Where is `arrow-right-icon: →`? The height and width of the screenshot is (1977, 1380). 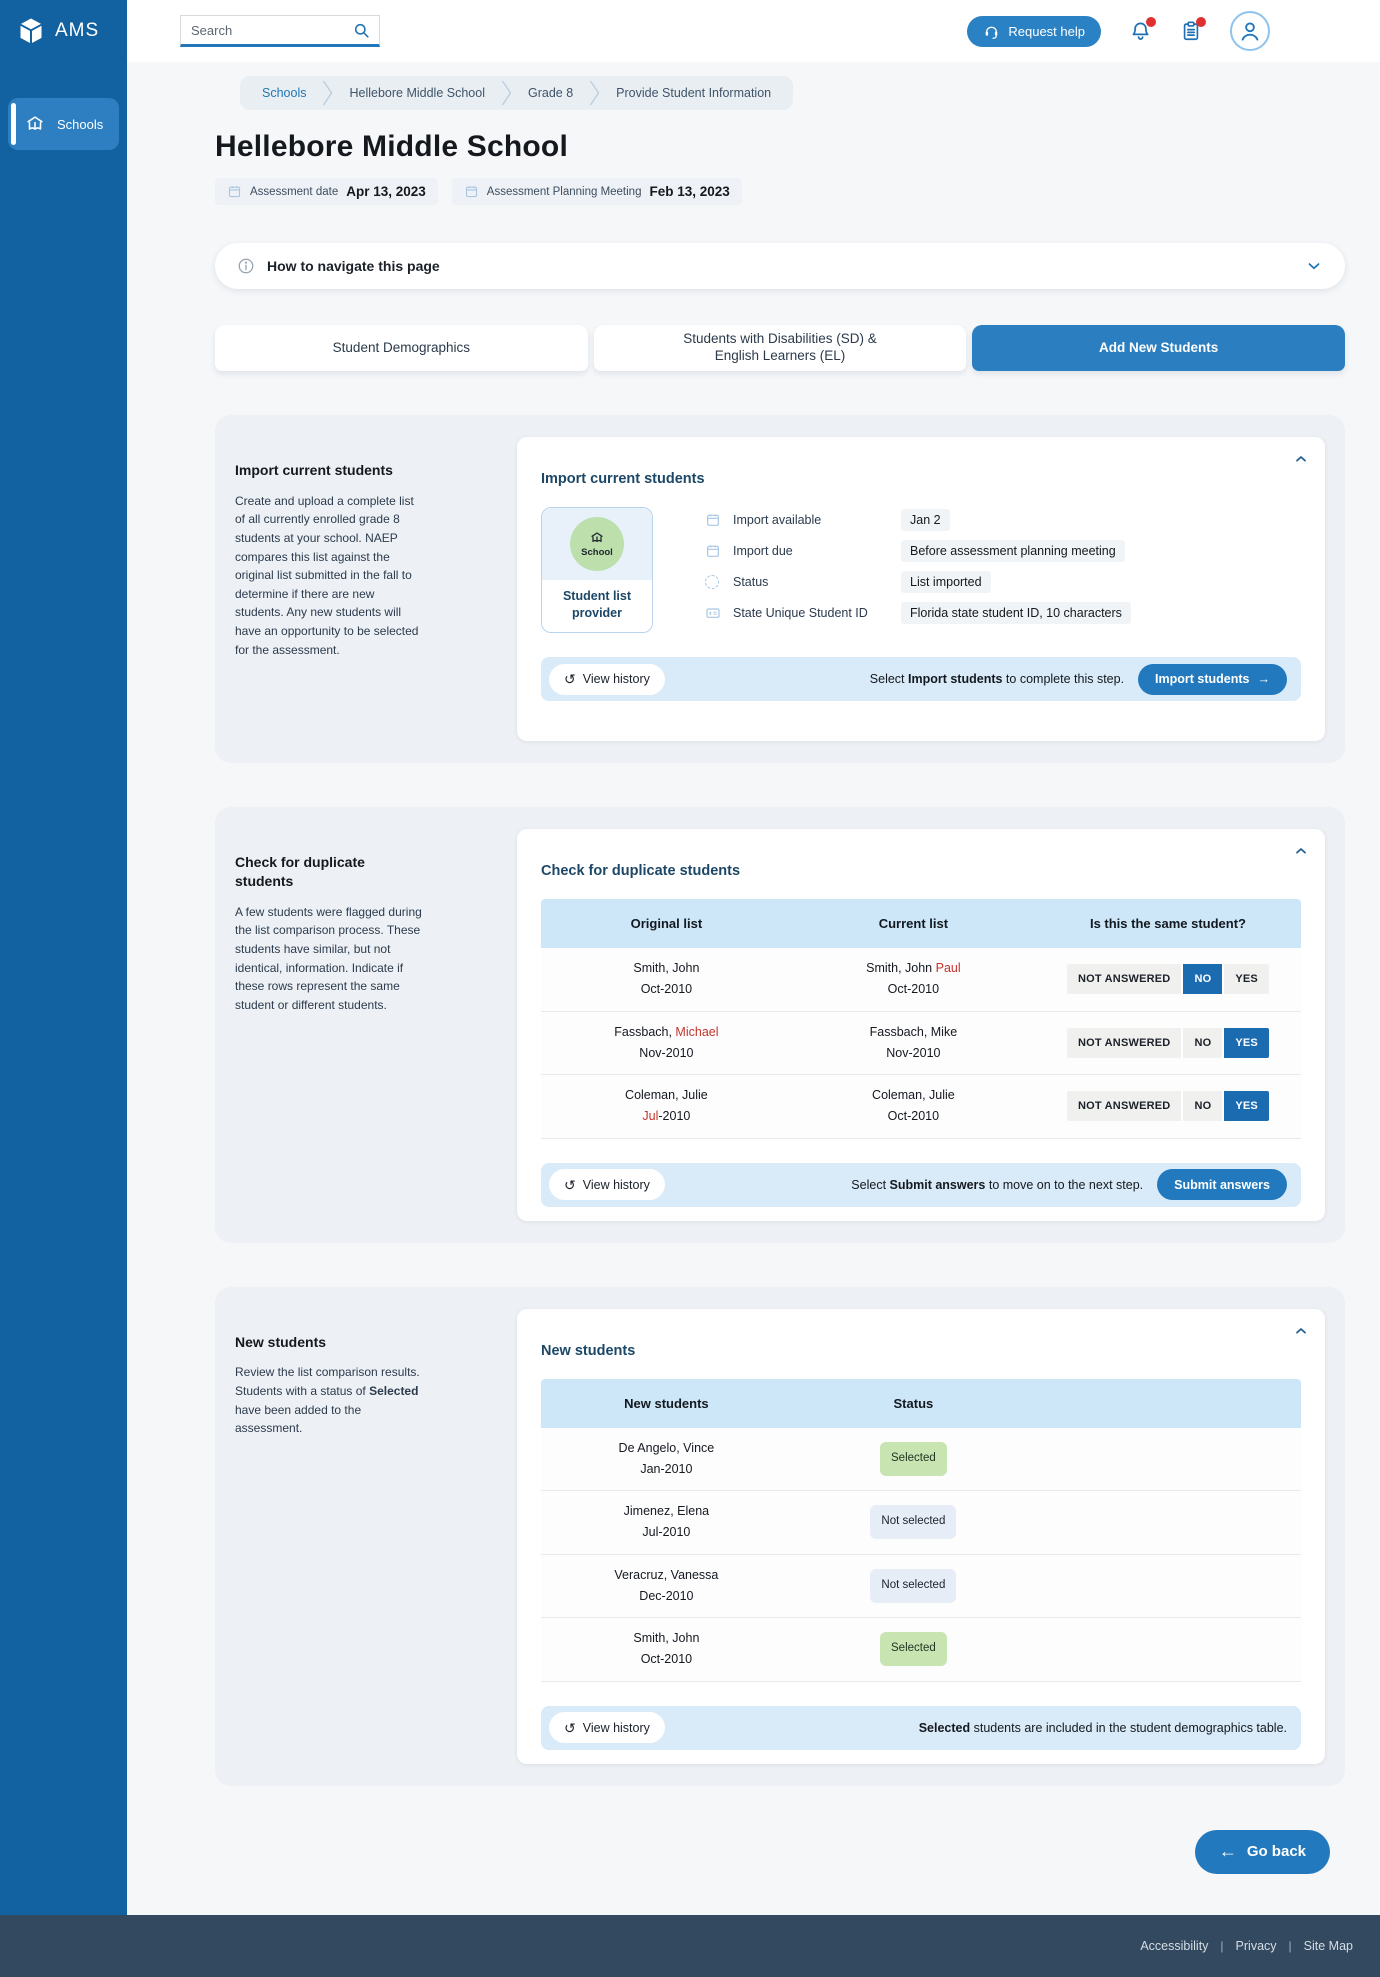
arrow-right-icon: → is located at coordinates (1264, 679).